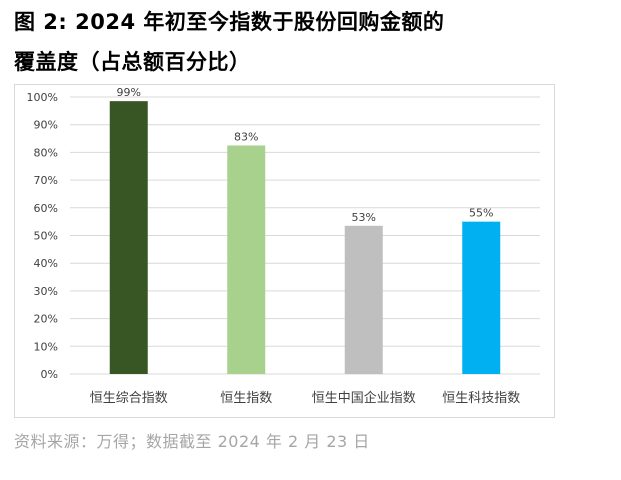 Image resolution: width=621 pixels, height=480 pixels. What do you see at coordinates (229, 22) in the screenshot?
I see `chart-title-line-1: 图 2: 2024 年初至今指数于股份回购金额的` at bounding box center [229, 22].